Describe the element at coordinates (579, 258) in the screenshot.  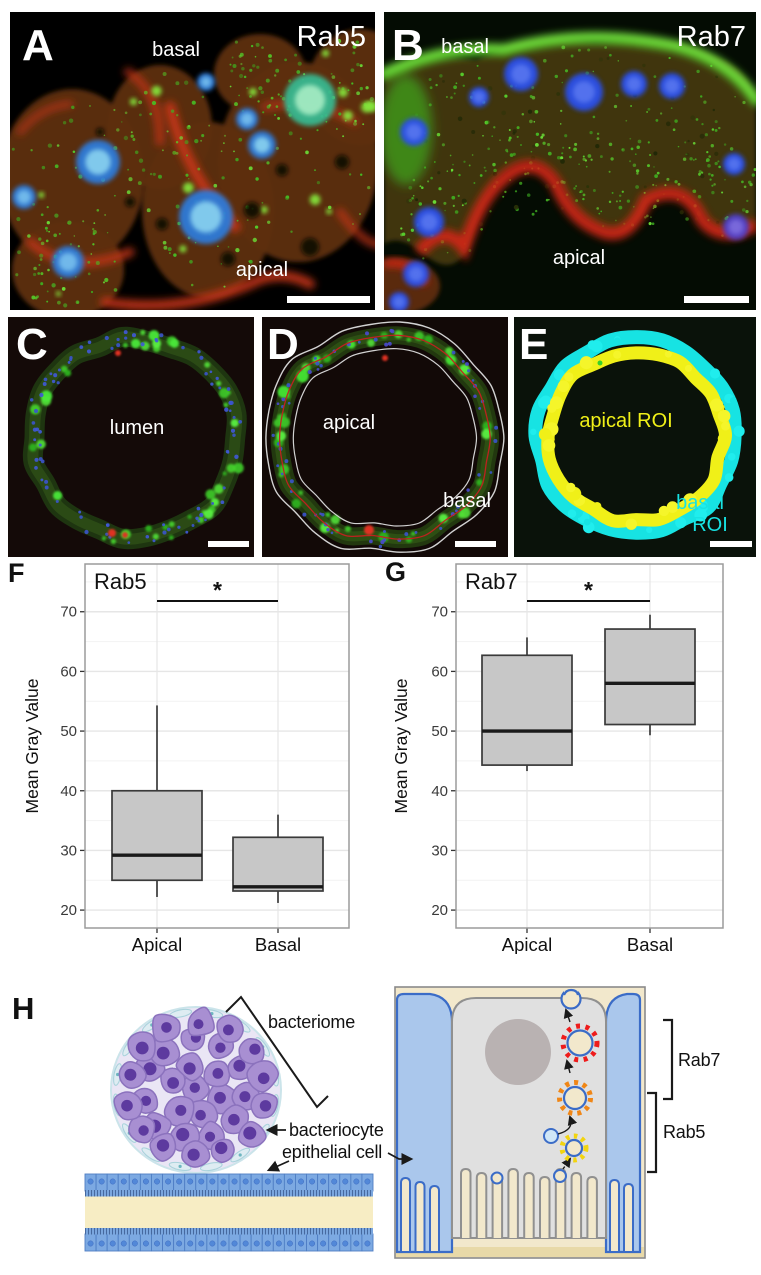
I see `label-apical-b: apical` at that location.